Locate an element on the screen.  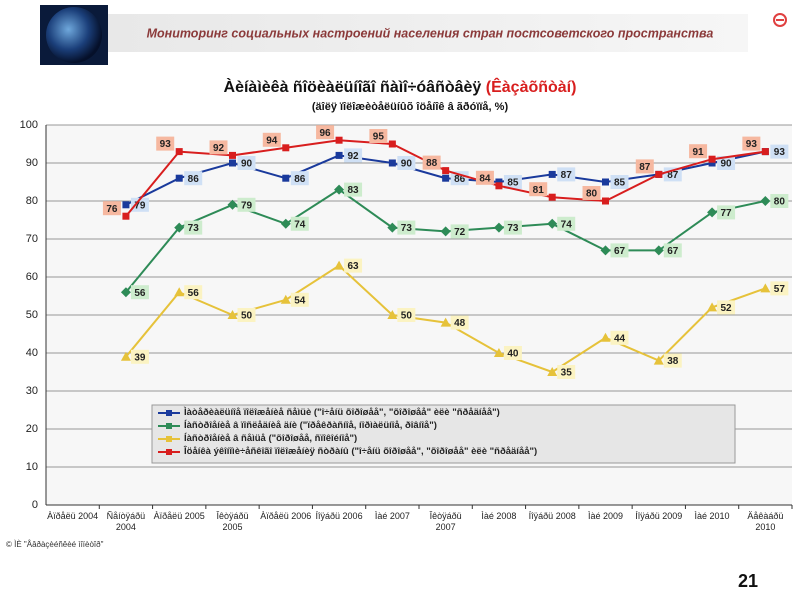
data-label: 80 is located at coordinates (592, 194).